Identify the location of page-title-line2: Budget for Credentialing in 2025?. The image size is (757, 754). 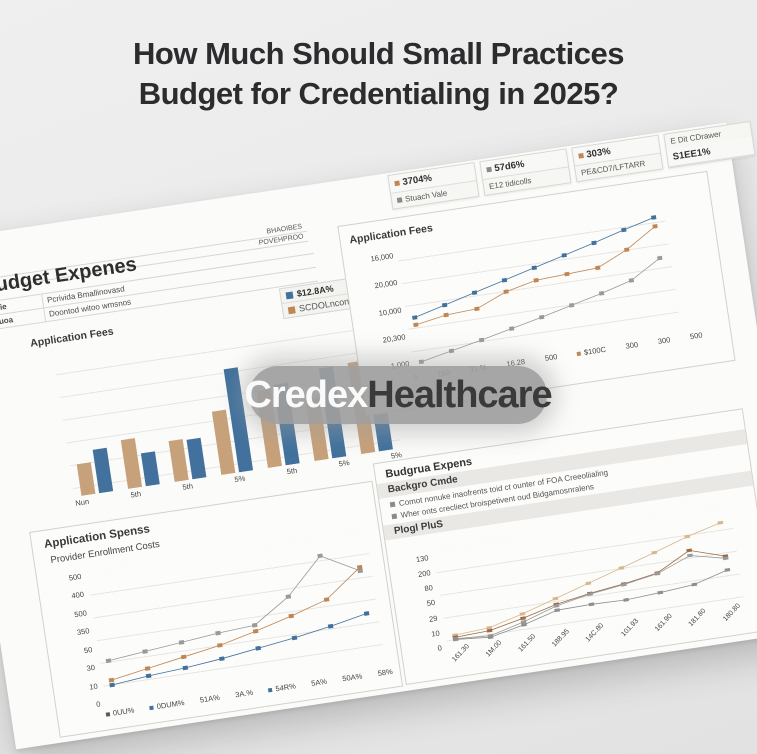
(378, 93).